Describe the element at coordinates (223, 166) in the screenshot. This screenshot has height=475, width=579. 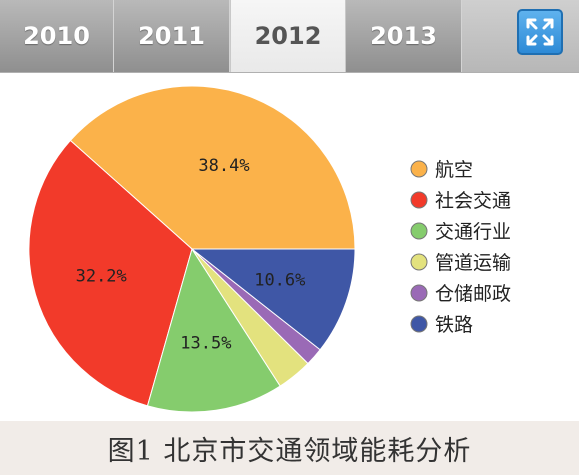
I see `slice-value-label-0: 38.4%` at that location.